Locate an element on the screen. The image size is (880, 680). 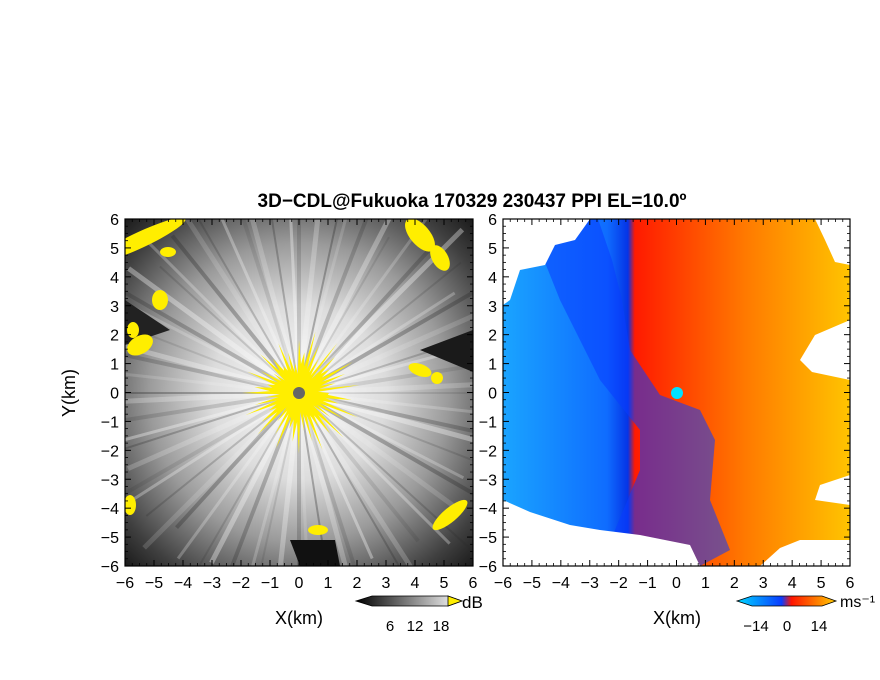
x-tick-label: 5 is located at coordinates (821, 583).